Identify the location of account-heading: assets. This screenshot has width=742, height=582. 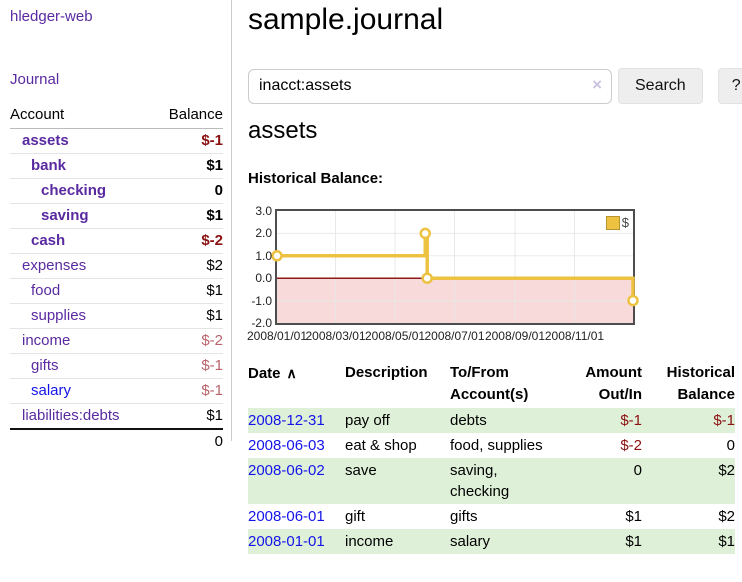
(283, 130).